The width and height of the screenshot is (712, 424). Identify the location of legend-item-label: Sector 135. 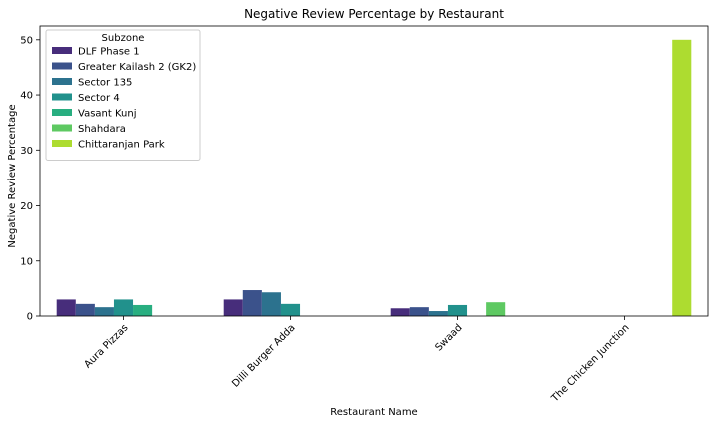
(105, 83).